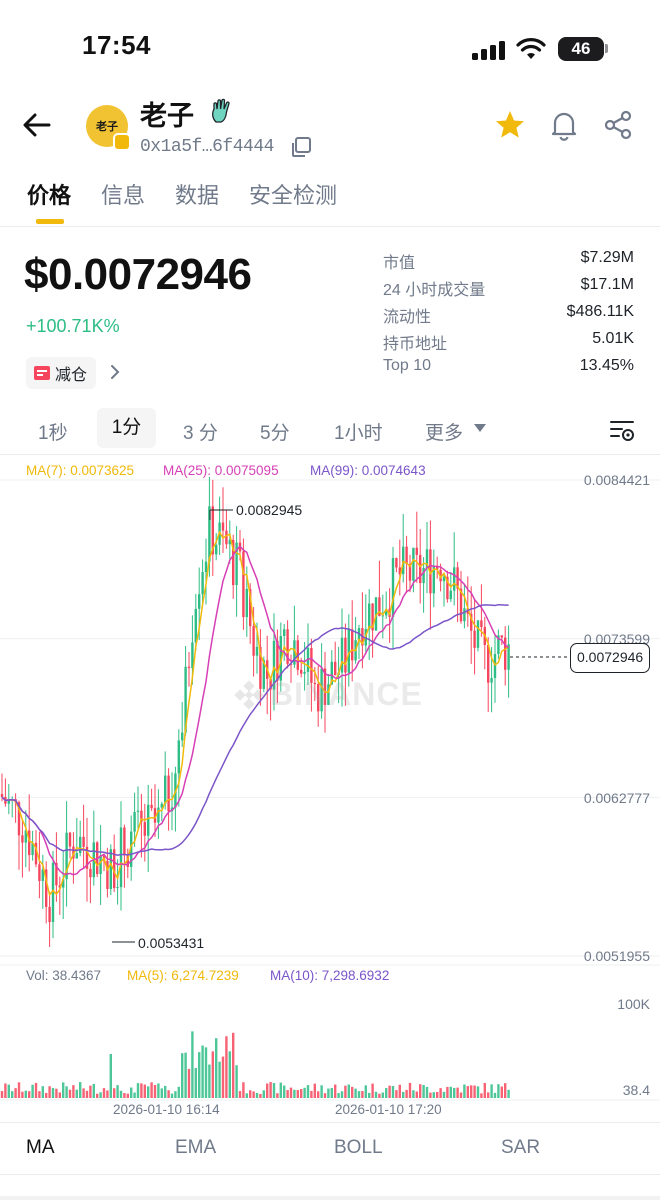 The width and height of the screenshot is (660, 1200). I want to click on share-icon, so click(618, 125).